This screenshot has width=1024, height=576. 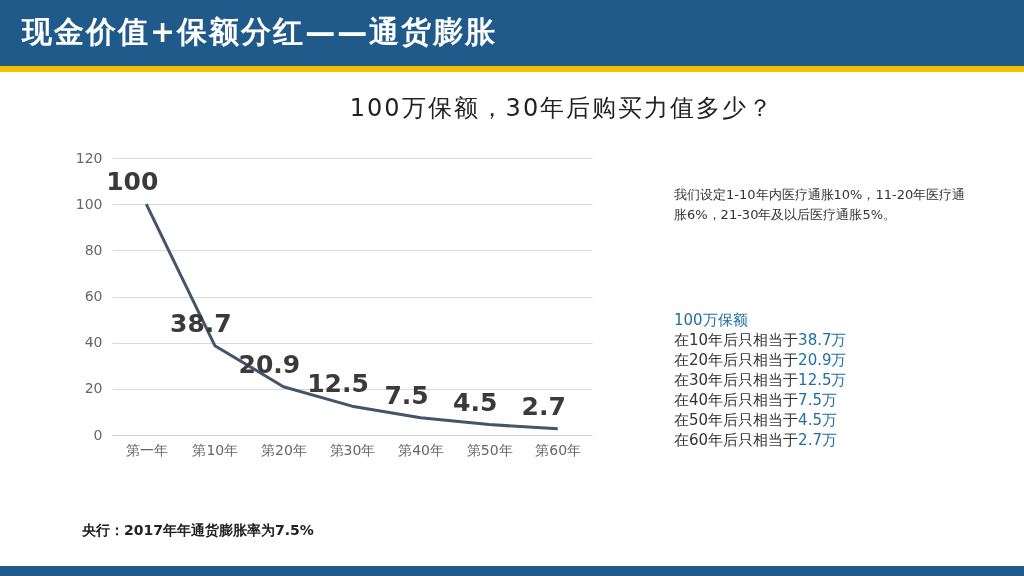 I want to click on y-tick-label: 120, so click(x=89, y=157).